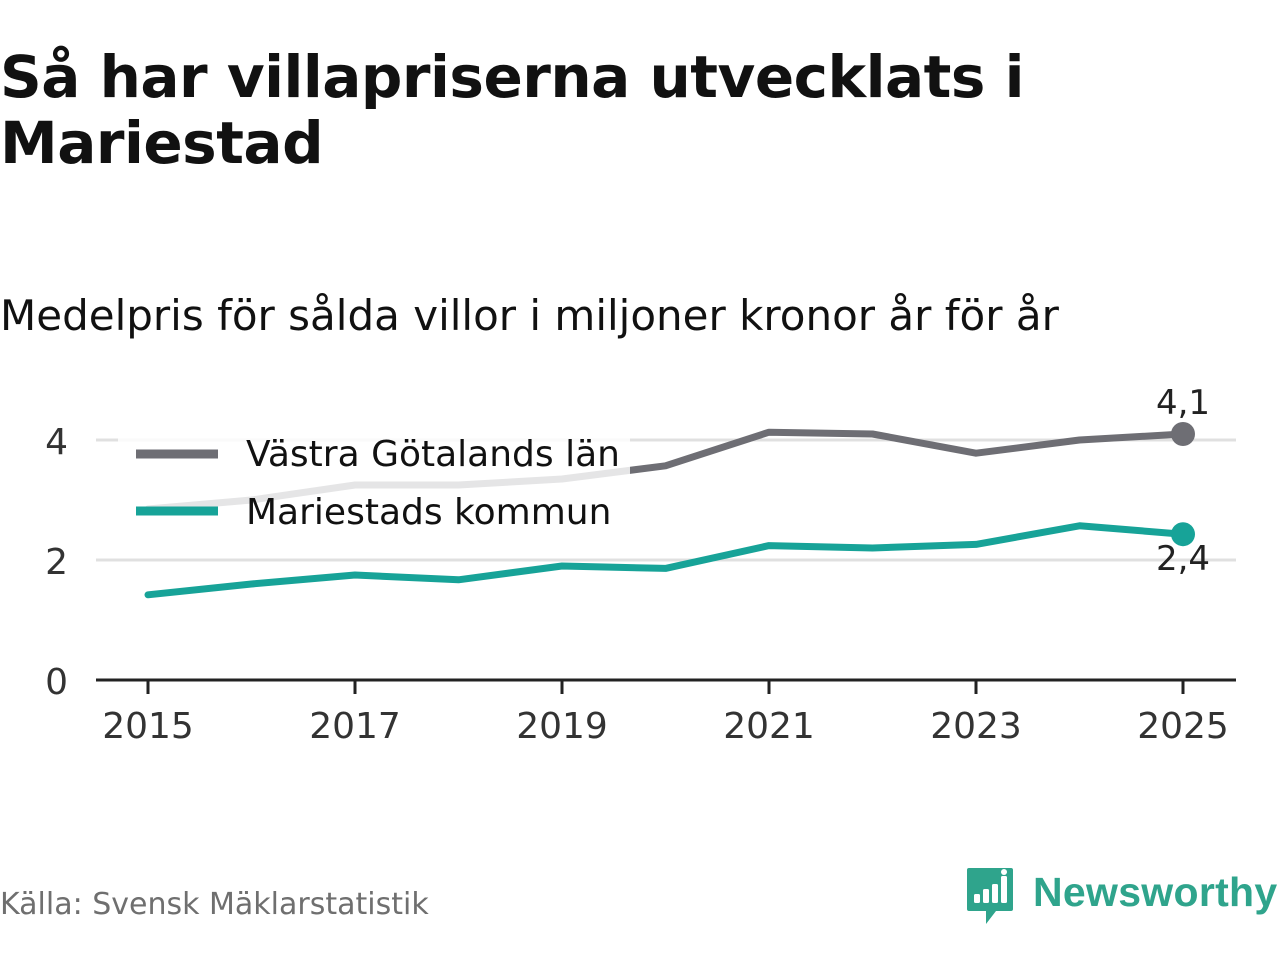 Image resolution: width=1280 pixels, height=960 pixels. Describe the element at coordinates (976, 726) in the screenshot. I see `x-tick-label: 2023` at that location.